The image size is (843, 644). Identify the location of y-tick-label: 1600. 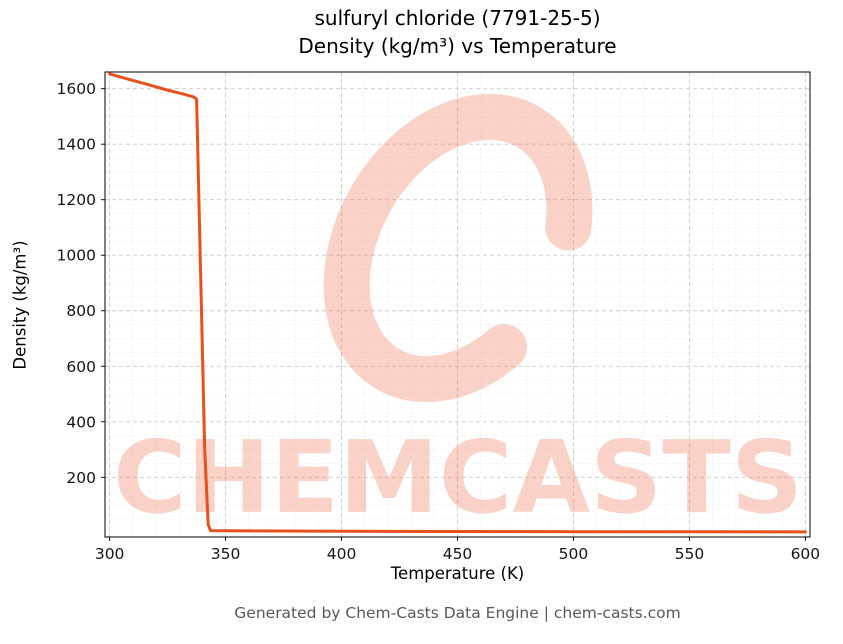
(76, 89).